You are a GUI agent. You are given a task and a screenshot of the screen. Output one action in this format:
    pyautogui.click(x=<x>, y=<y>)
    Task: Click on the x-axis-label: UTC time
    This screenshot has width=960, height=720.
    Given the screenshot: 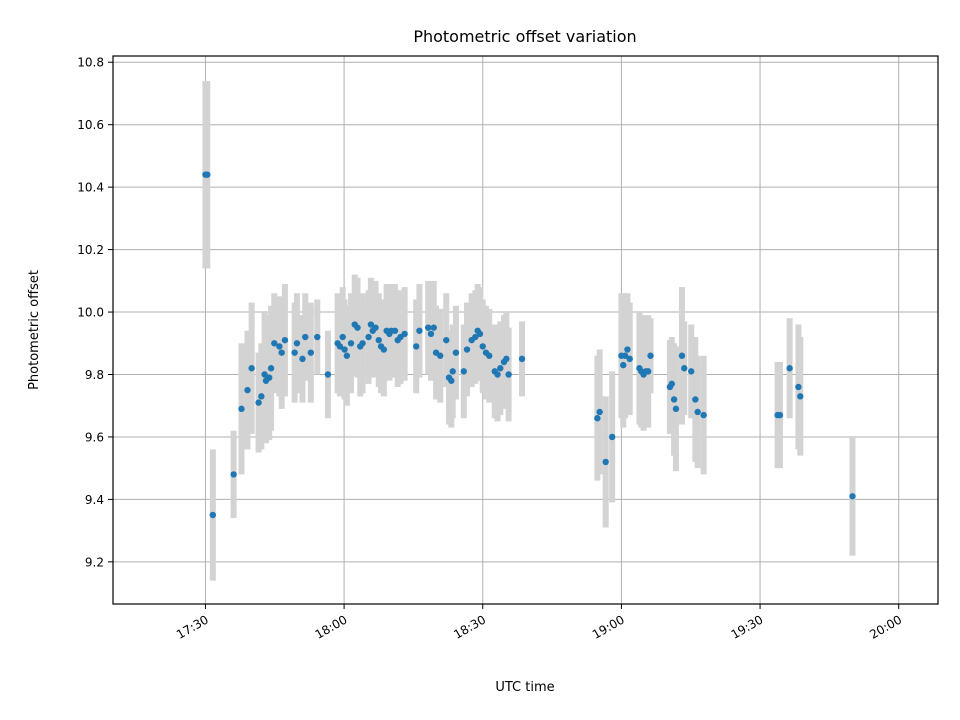 What is the action you would take?
    pyautogui.click(x=524, y=687)
    